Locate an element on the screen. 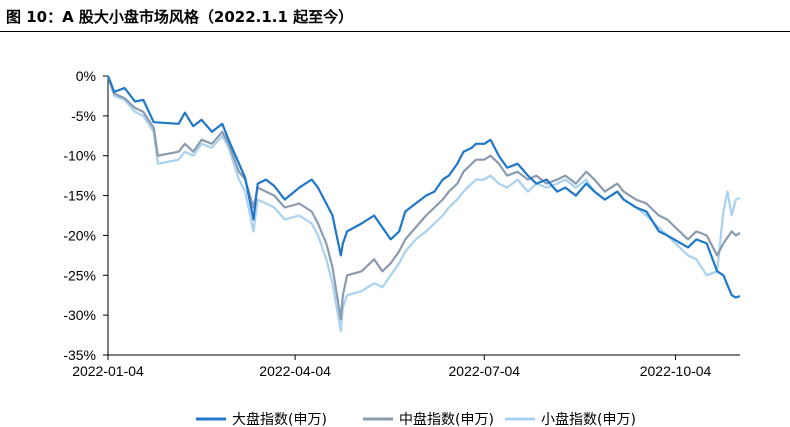  legend: 大盘指数(申万) 中盘指数(申万) 小盘指数(申万) is located at coordinates (416, 419).